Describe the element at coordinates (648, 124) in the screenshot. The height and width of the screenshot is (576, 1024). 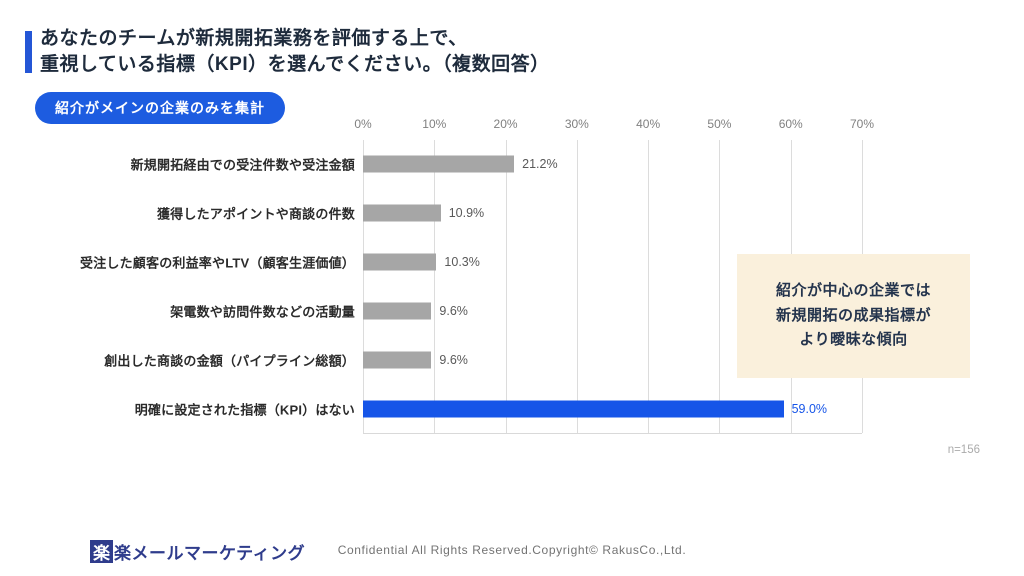
I see `x-axis-tick: 40%` at that location.